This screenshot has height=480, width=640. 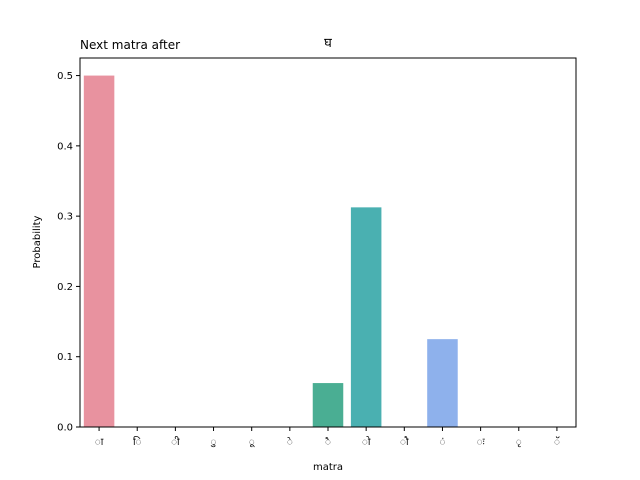 I want to click on y-axis-label: Probability, so click(x=37, y=241).